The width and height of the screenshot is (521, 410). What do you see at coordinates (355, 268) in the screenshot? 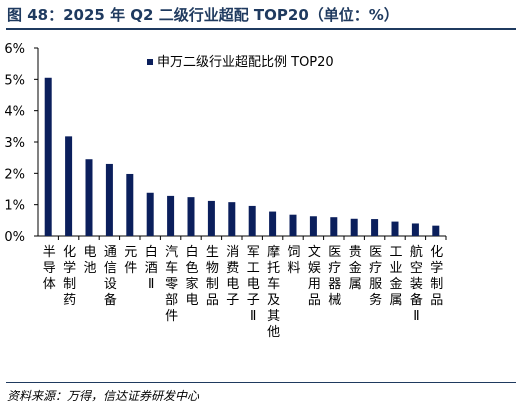
I see `x-tick-label: 贵金属` at bounding box center [355, 268].